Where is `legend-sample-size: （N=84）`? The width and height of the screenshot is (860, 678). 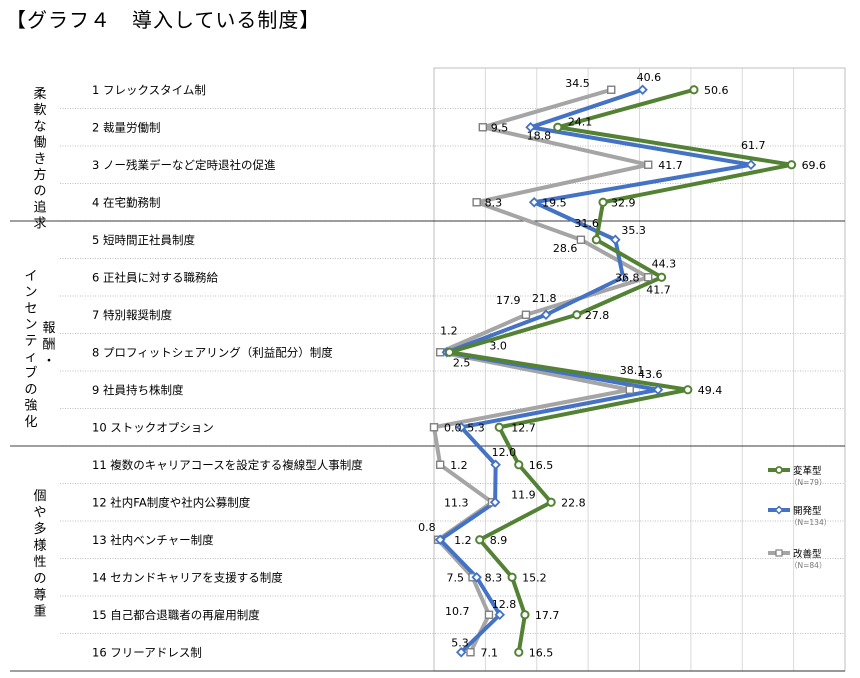 legend-sample-size: （N=84） is located at coordinates (808, 565).